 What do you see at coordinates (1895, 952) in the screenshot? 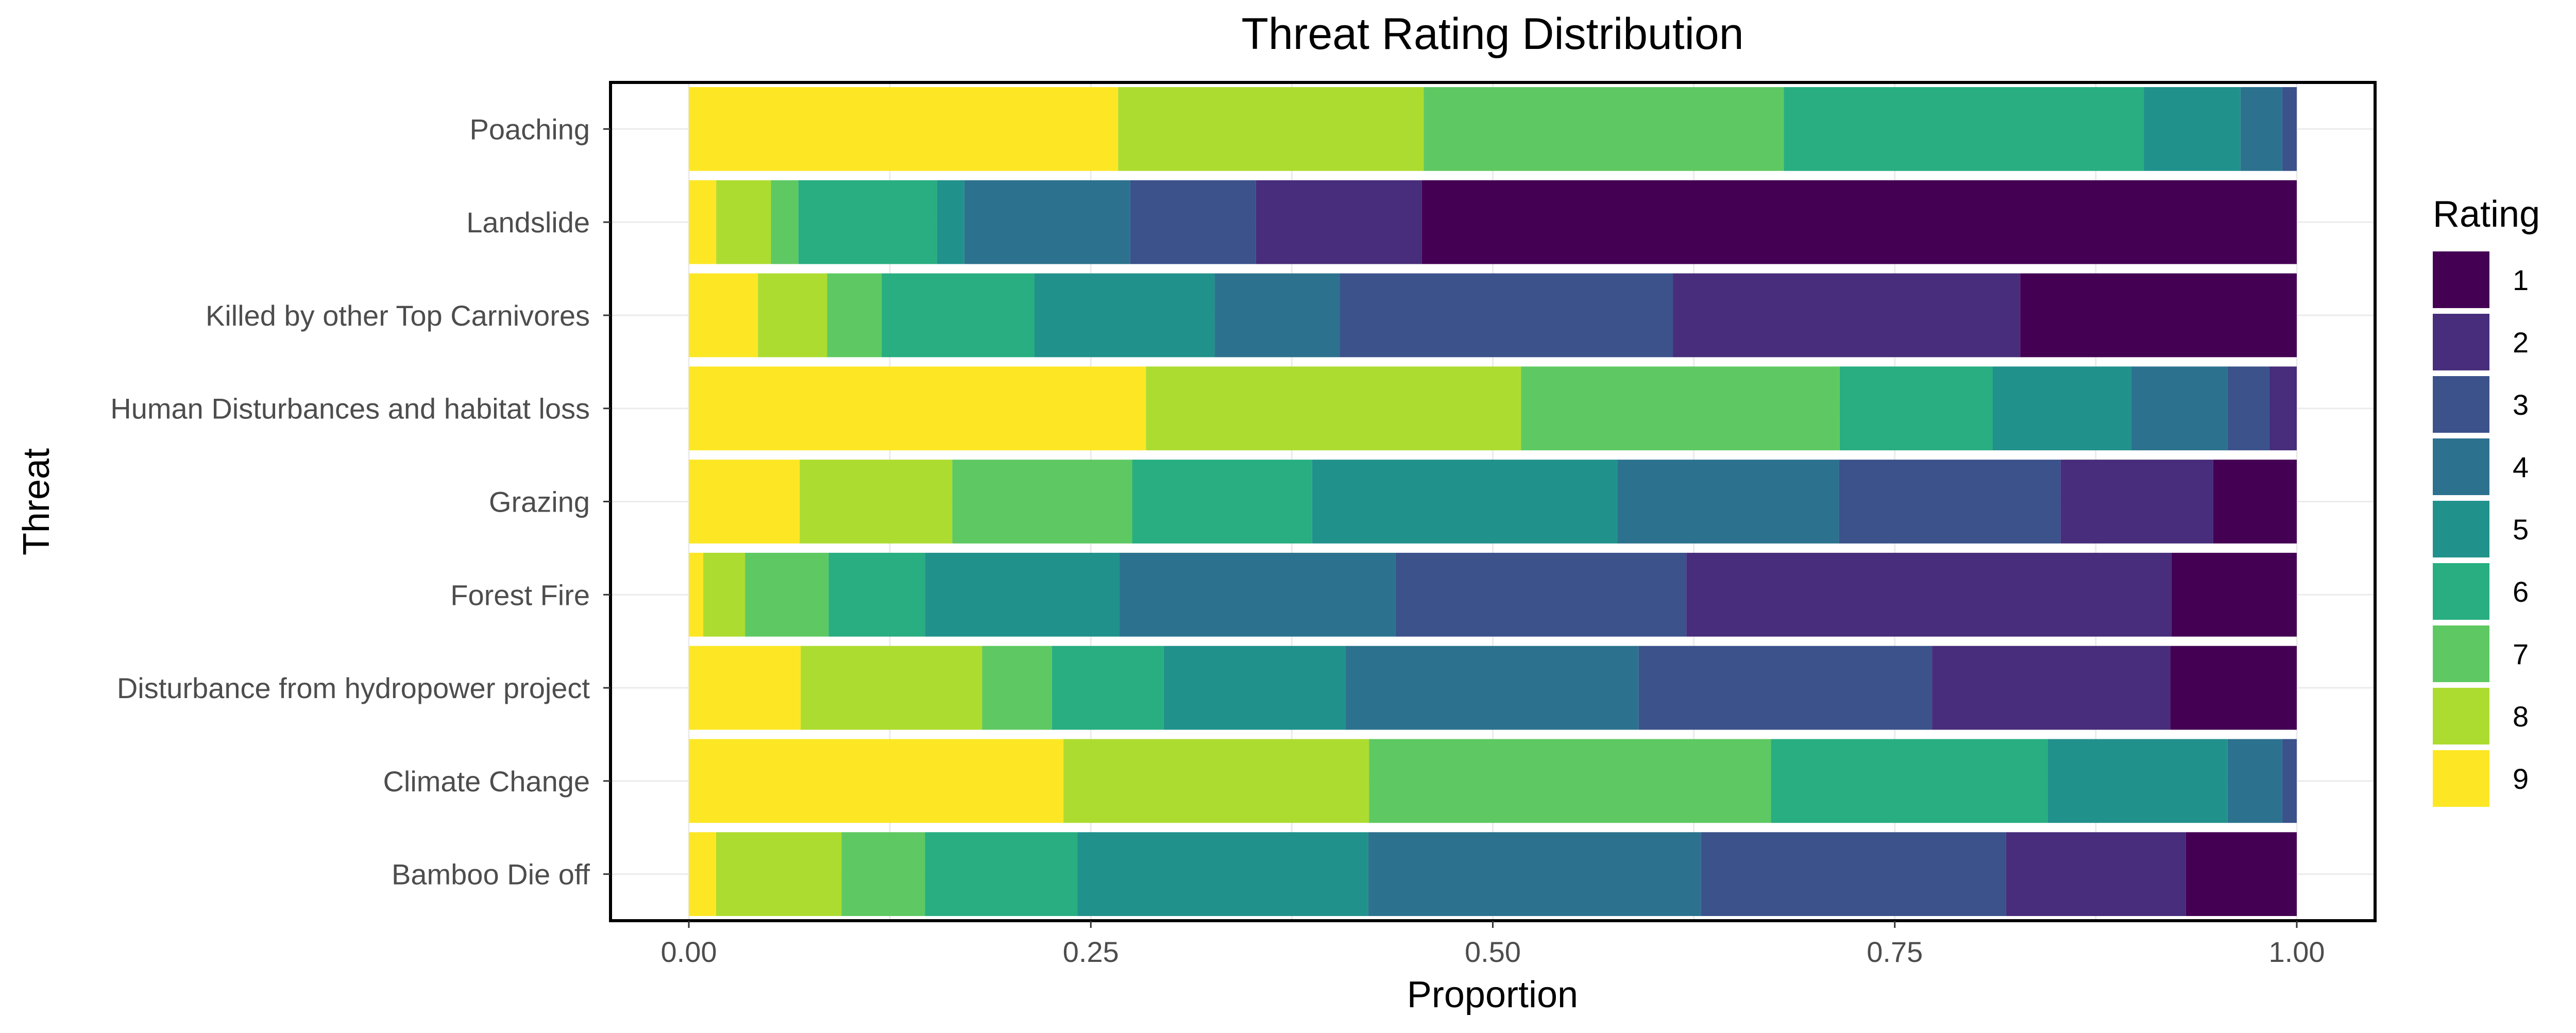
I see `x-tick-label: 0.75` at bounding box center [1895, 952].